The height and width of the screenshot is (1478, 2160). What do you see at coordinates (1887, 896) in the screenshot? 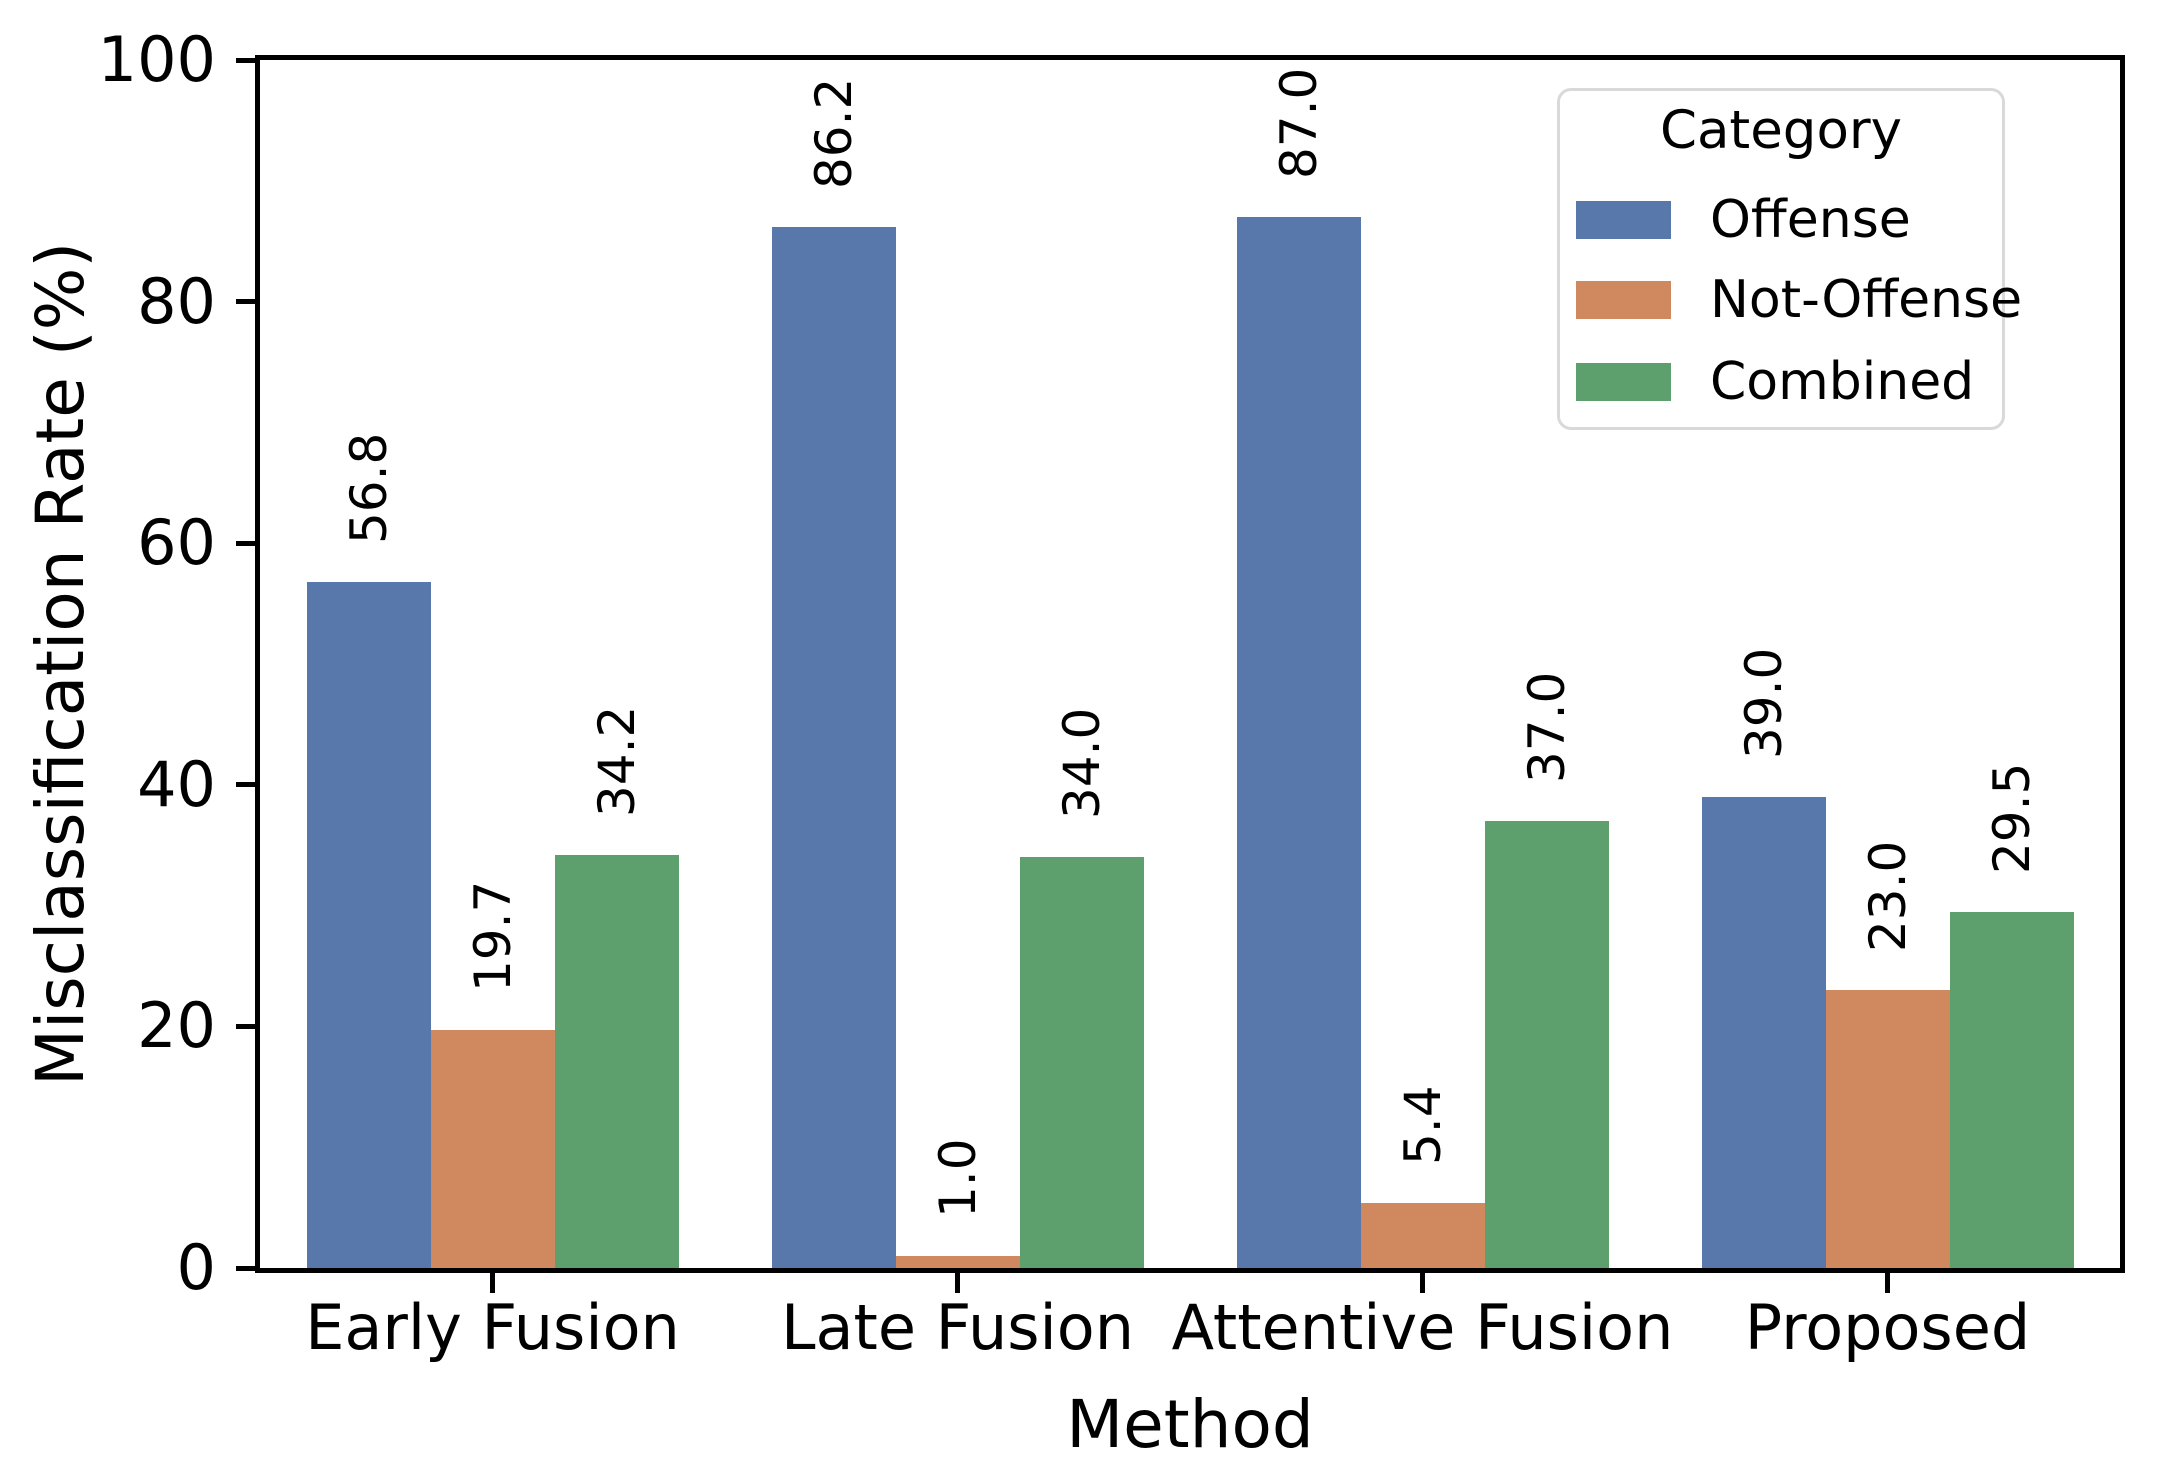
I see `bar-value-label: 23.0` at bounding box center [1887, 896].